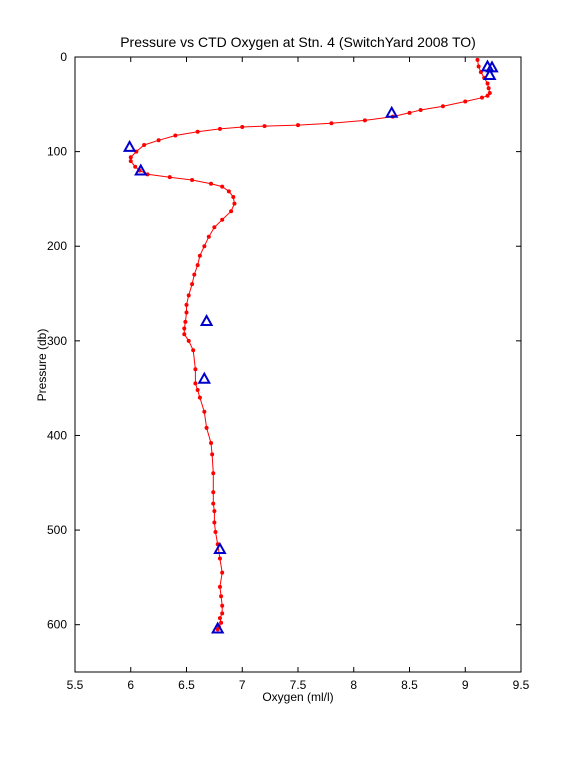 The image size is (577, 757). I want to click on x-tick-label: 7, so click(242, 685).